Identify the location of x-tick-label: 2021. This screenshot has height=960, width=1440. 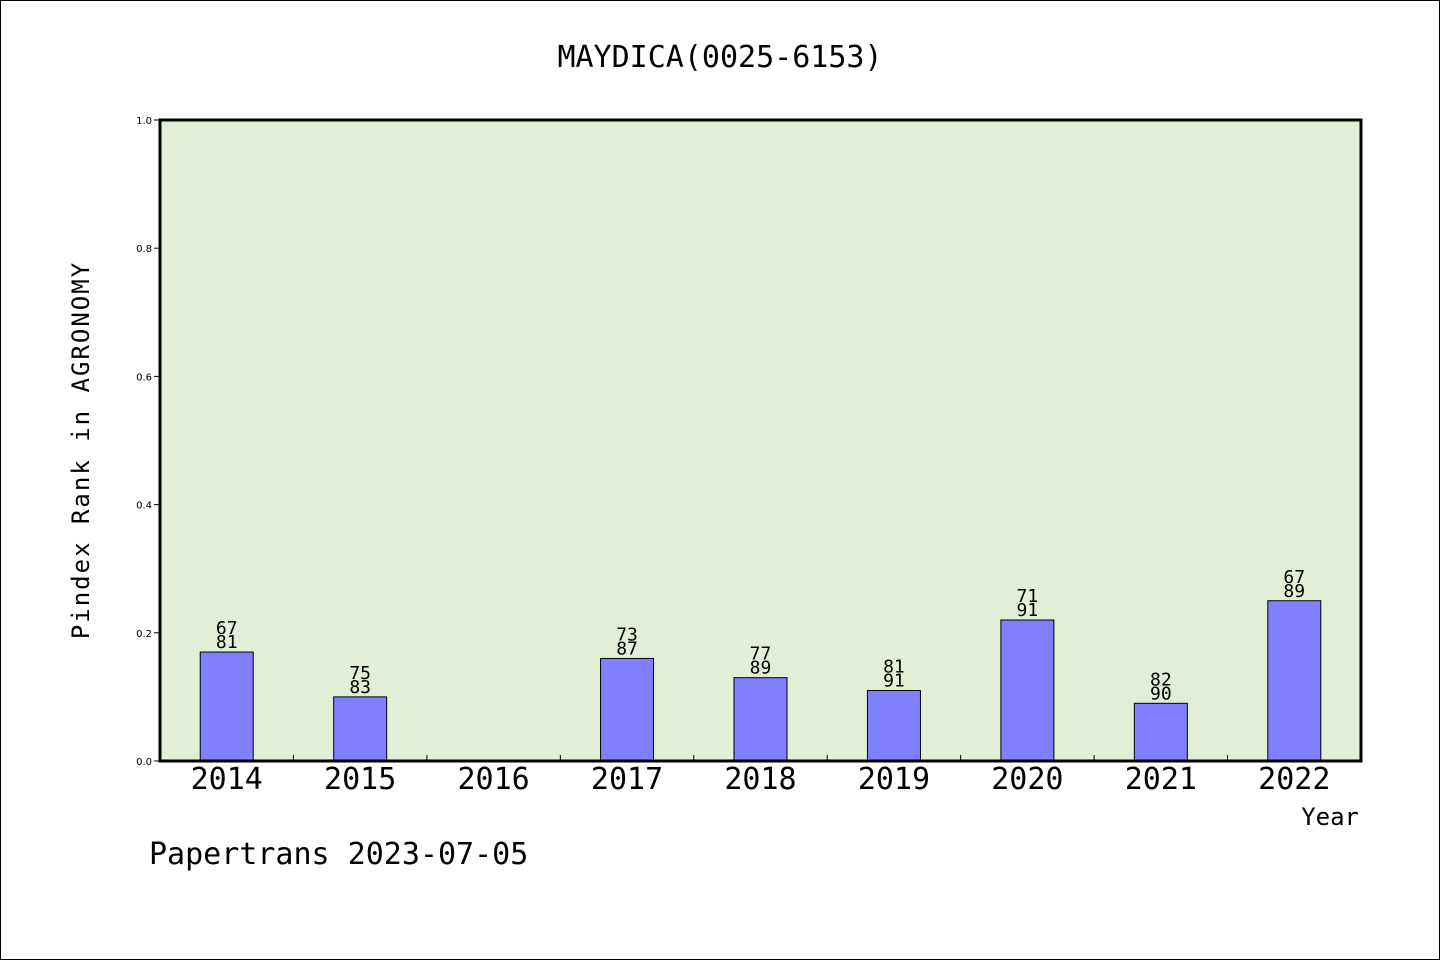
(1161, 779).